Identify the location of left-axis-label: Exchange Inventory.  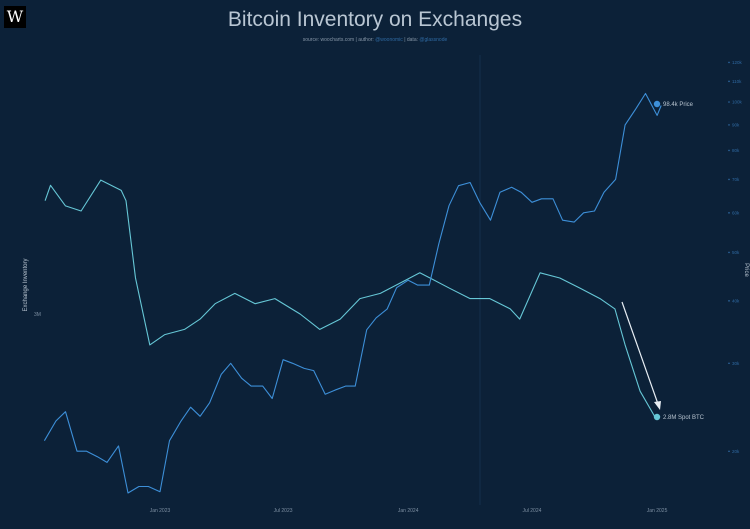
(26, 284).